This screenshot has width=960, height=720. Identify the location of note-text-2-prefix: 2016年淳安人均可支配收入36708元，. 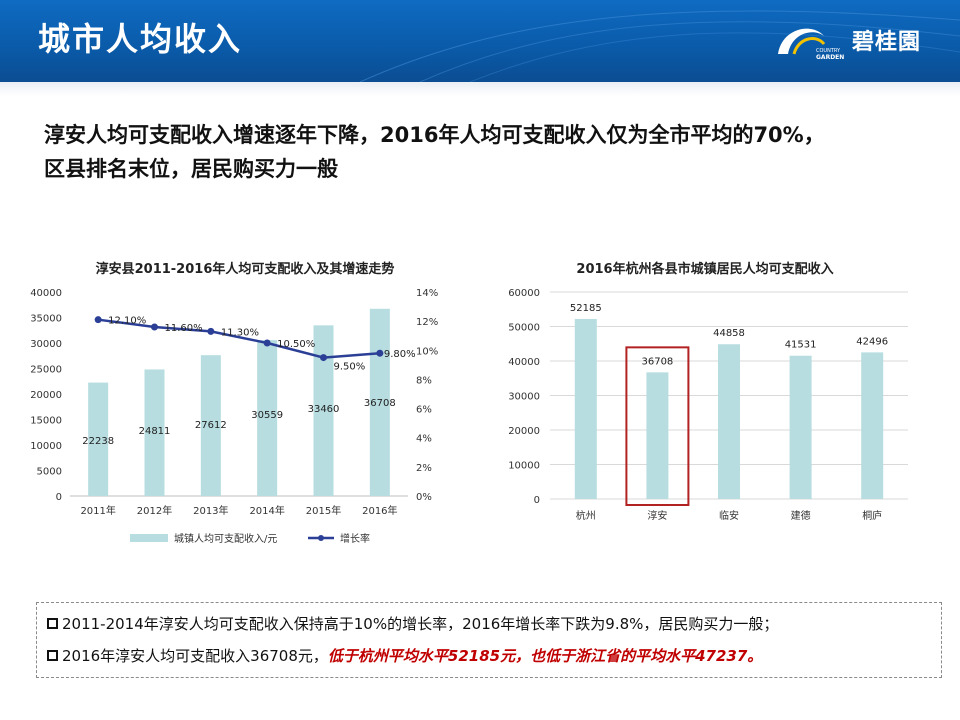
(195, 656).